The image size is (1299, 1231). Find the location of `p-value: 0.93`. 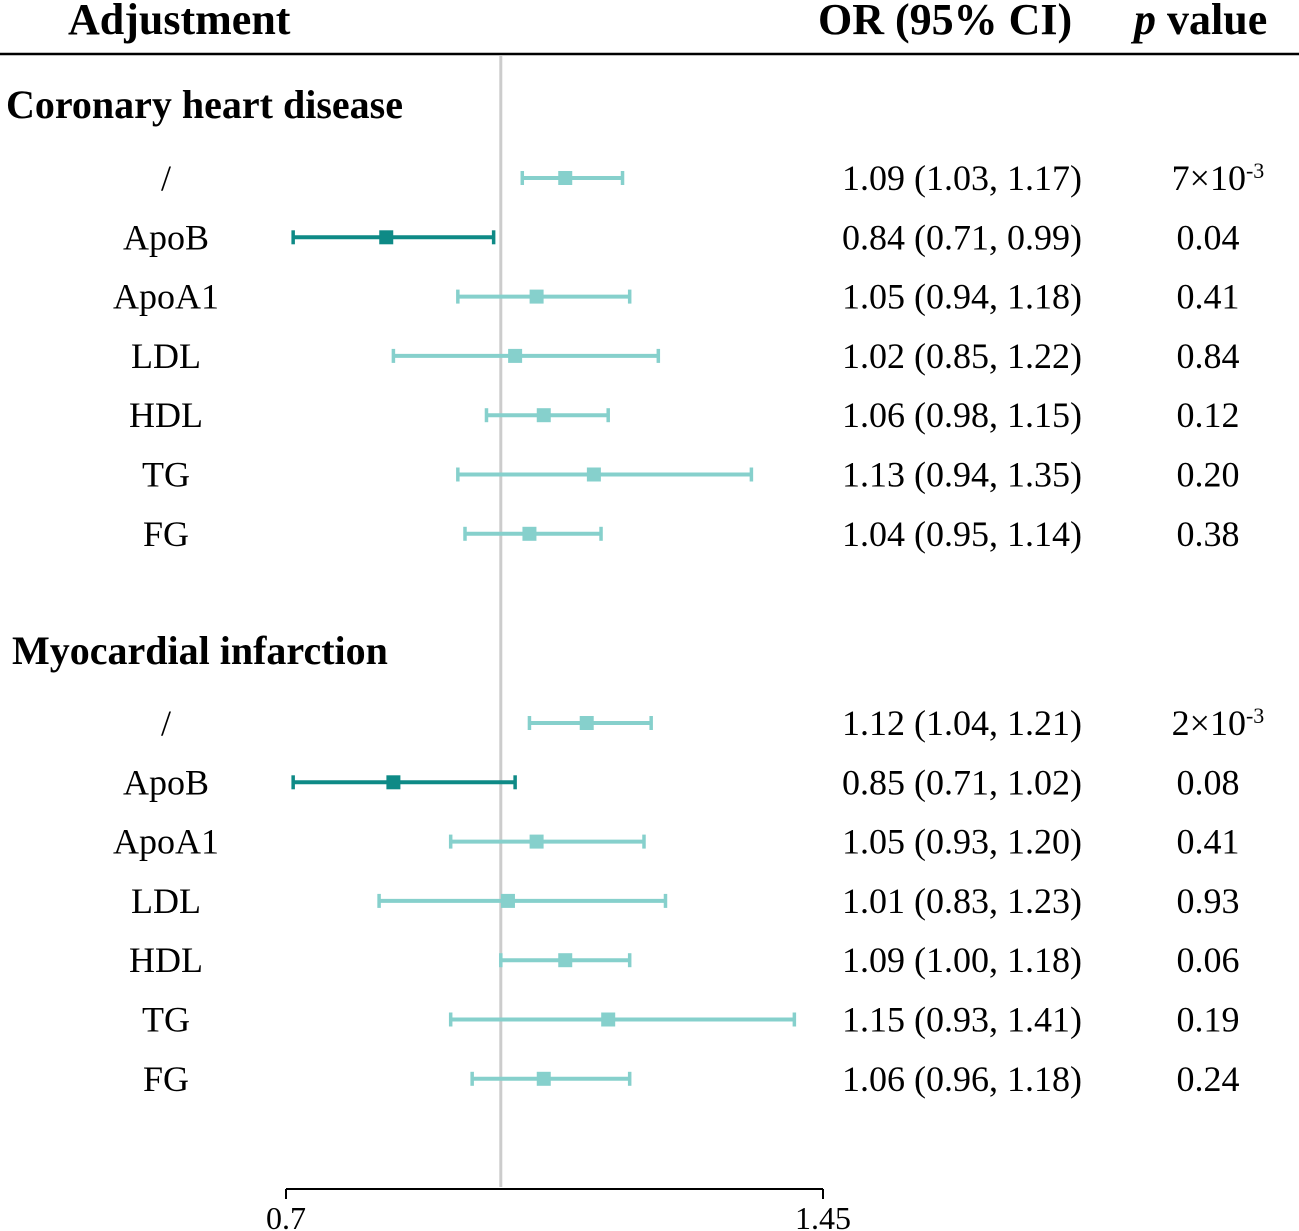

p-value: 0.93 is located at coordinates (1208, 901).